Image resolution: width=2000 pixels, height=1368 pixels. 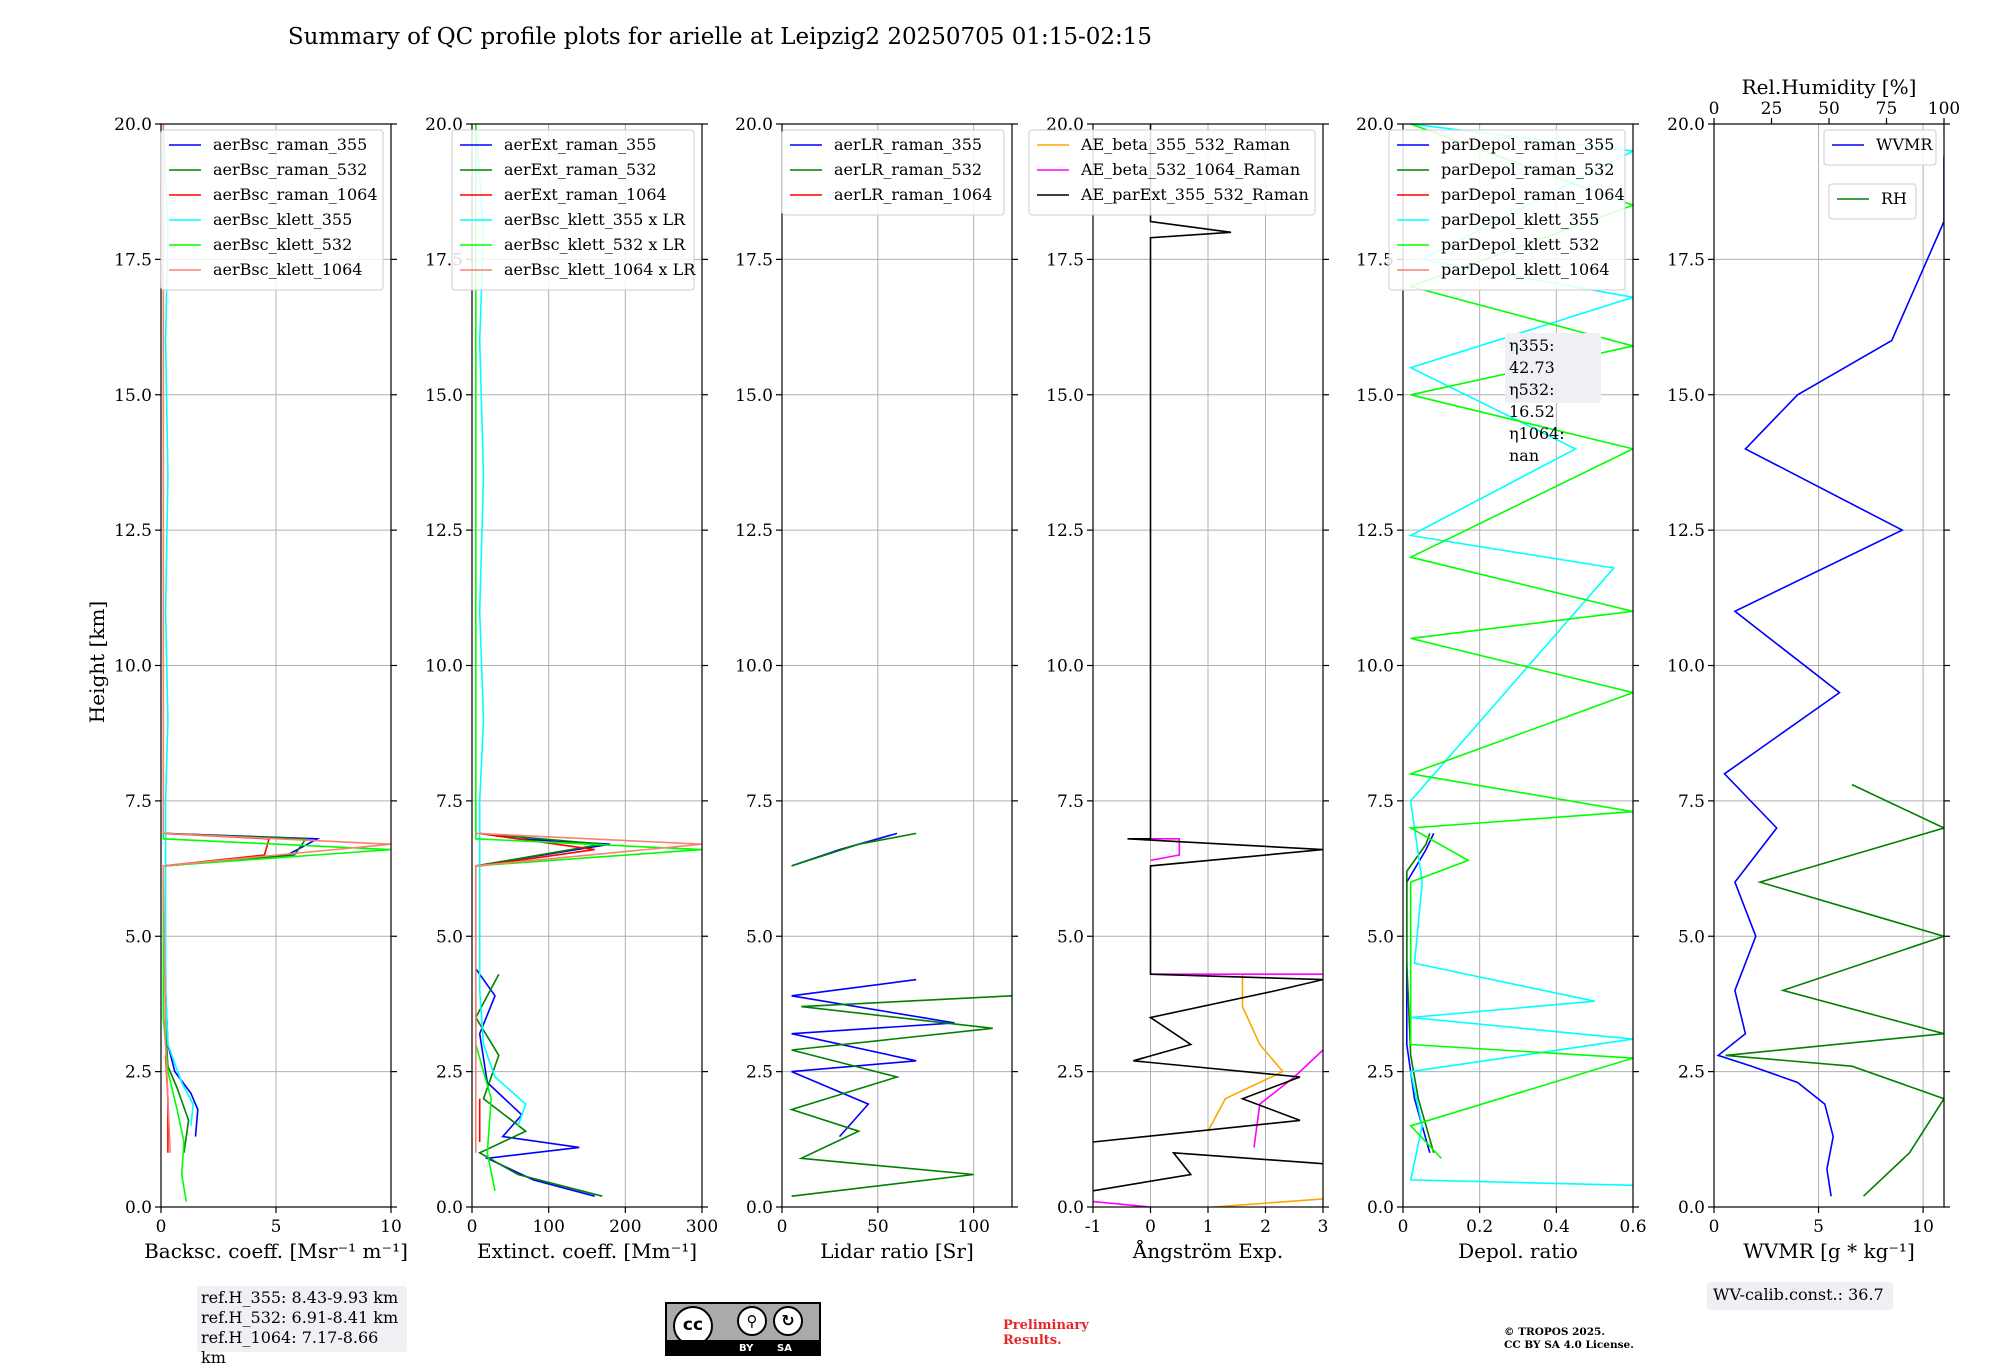 I want to click on xtick-label: 100, so click(x=548, y=1227).